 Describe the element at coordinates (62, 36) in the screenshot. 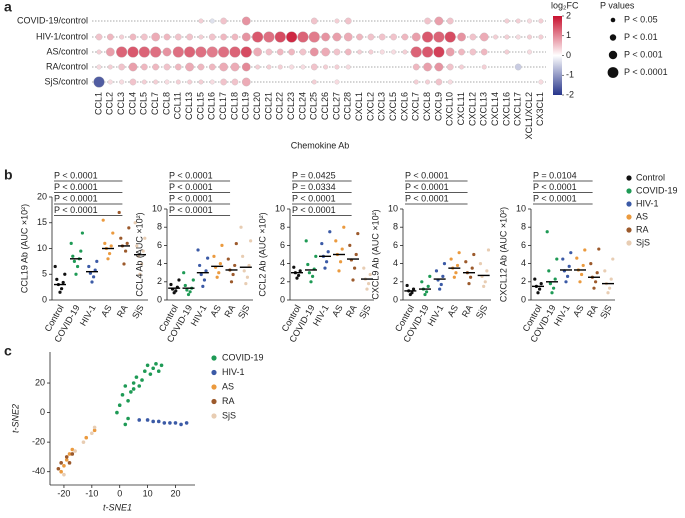

I see `row-label: HIV-1/control` at that location.